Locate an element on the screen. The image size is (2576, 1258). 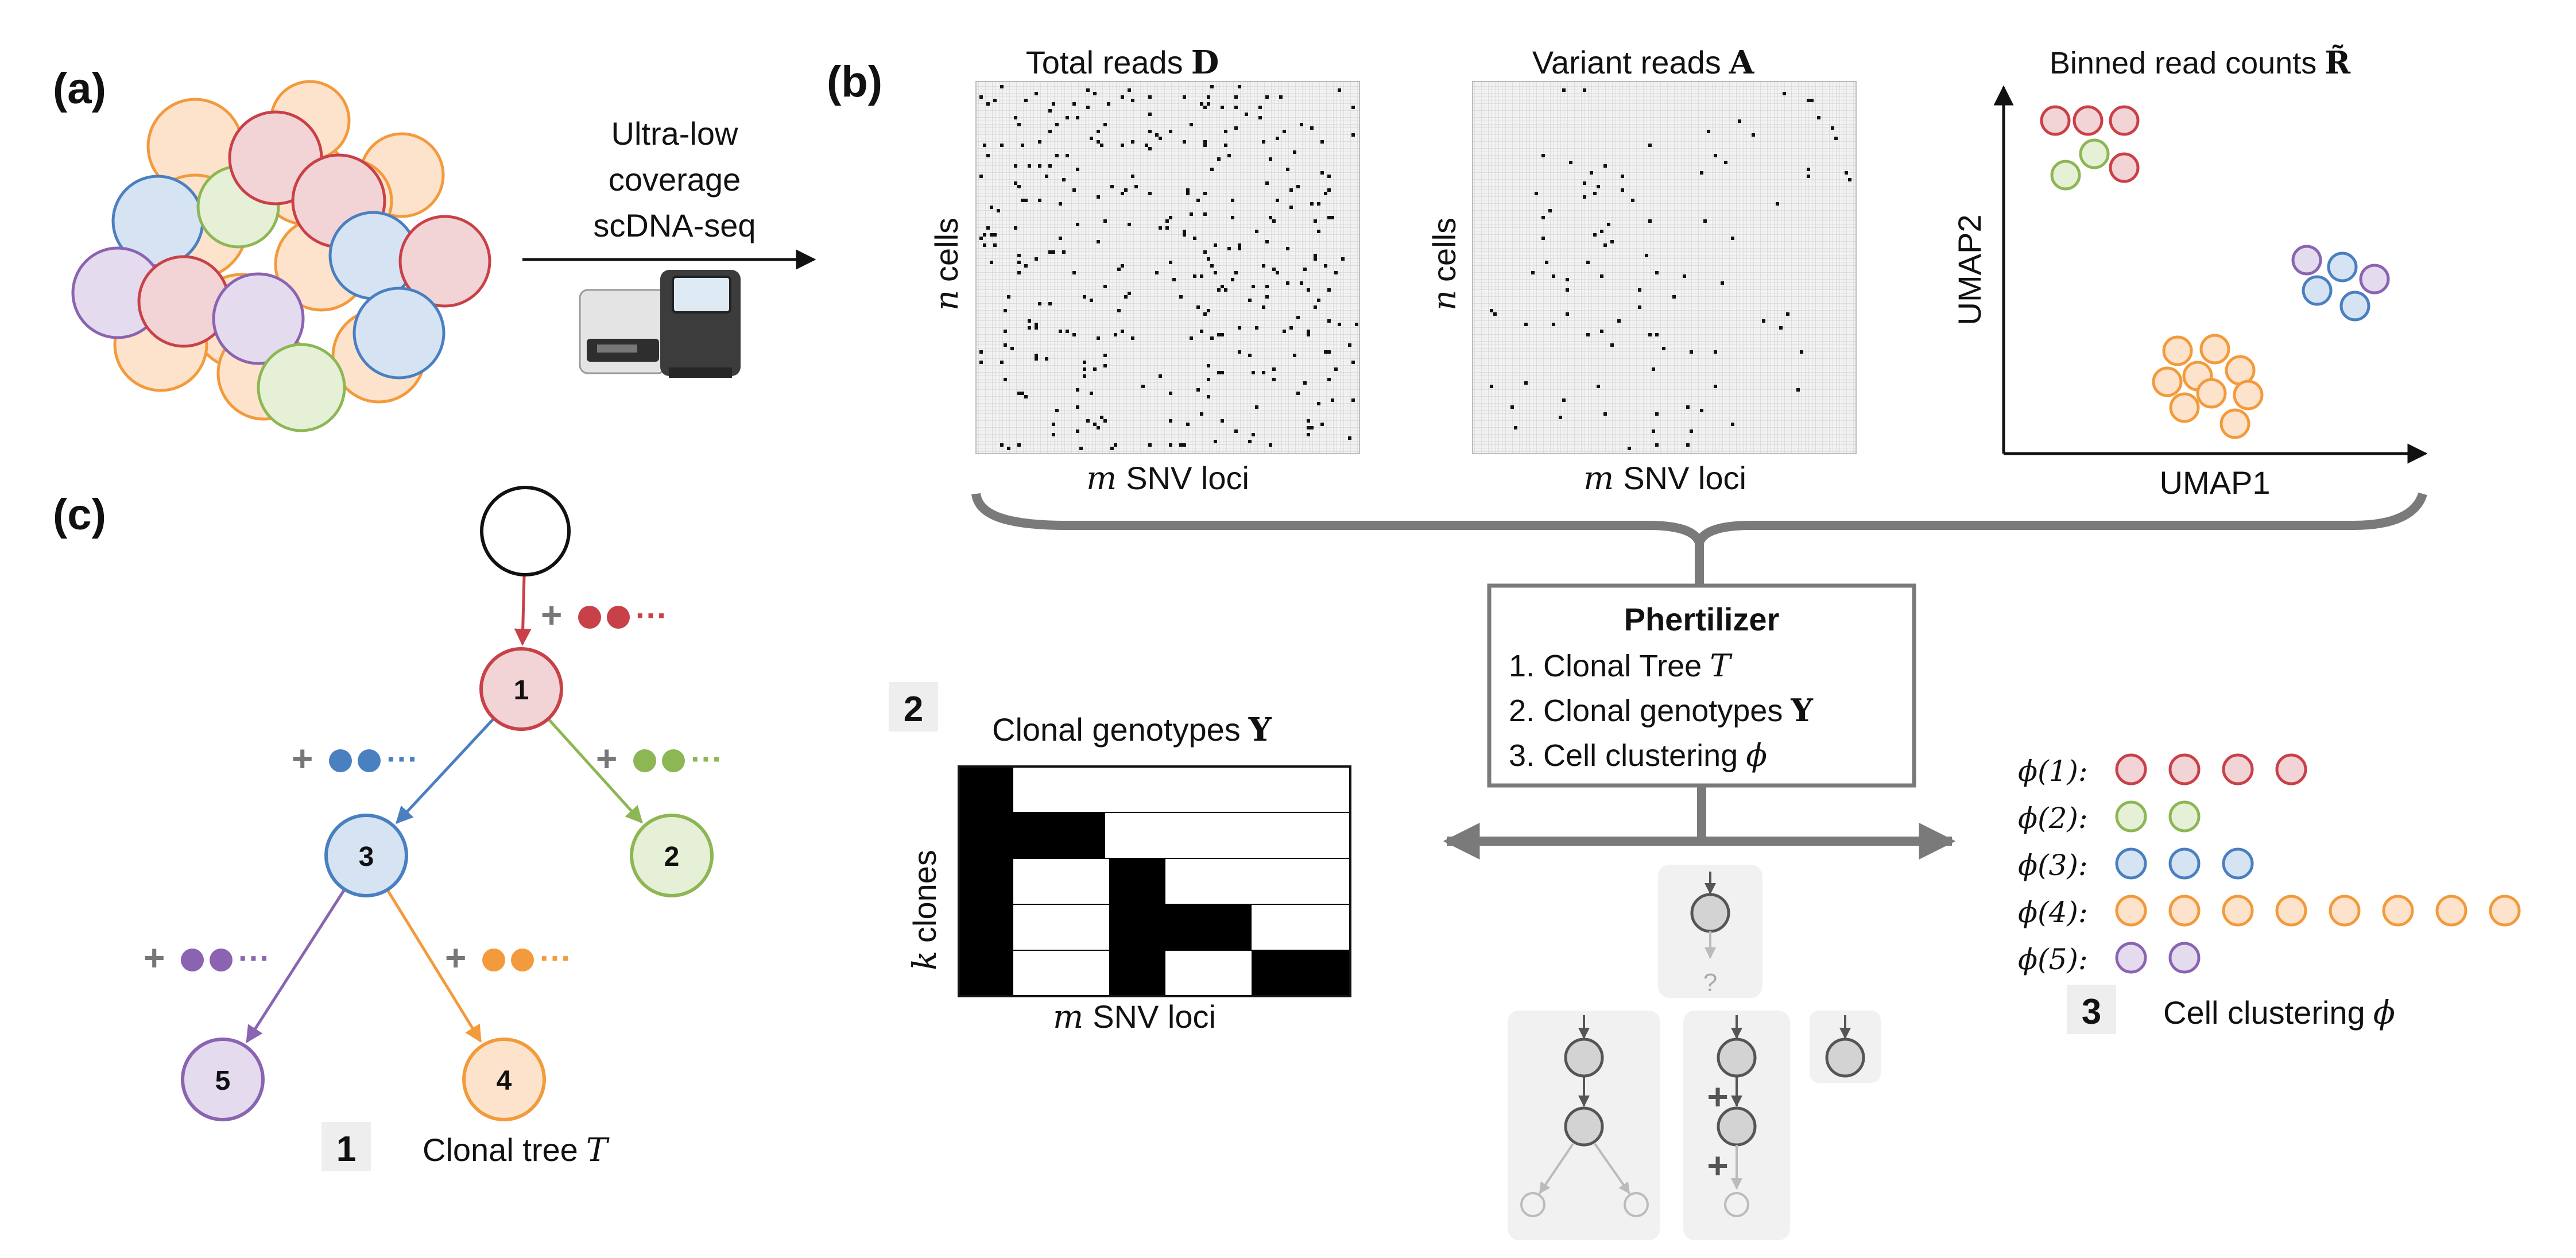
tumor-cell is located at coordinates (444, 261).